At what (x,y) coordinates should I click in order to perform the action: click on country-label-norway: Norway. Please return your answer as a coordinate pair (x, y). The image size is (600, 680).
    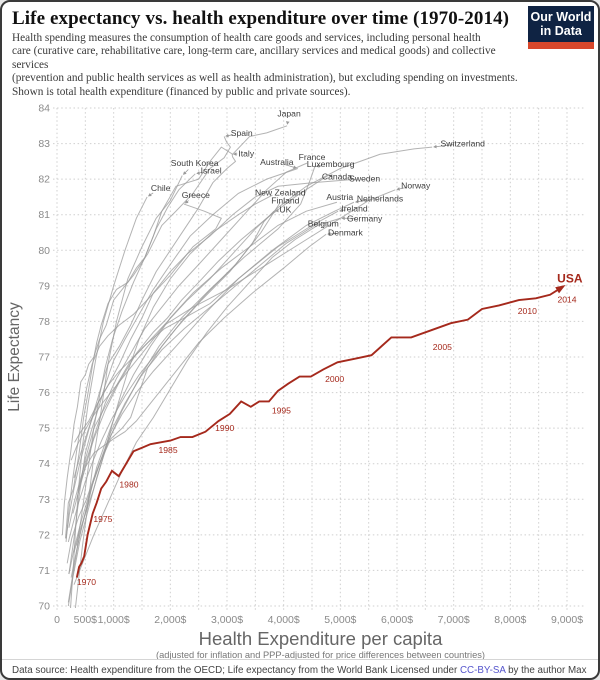
    Looking at the image, I should click on (416, 186).